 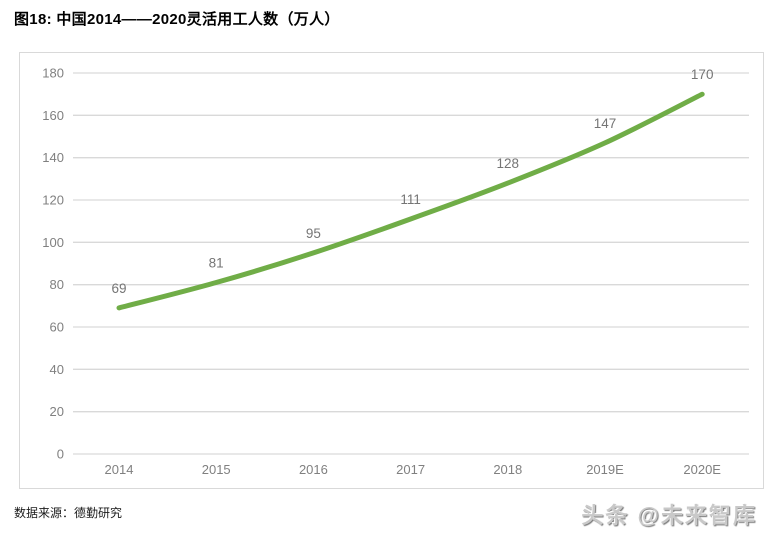 I want to click on x-axis-tick-label: 2015, so click(x=216, y=469).